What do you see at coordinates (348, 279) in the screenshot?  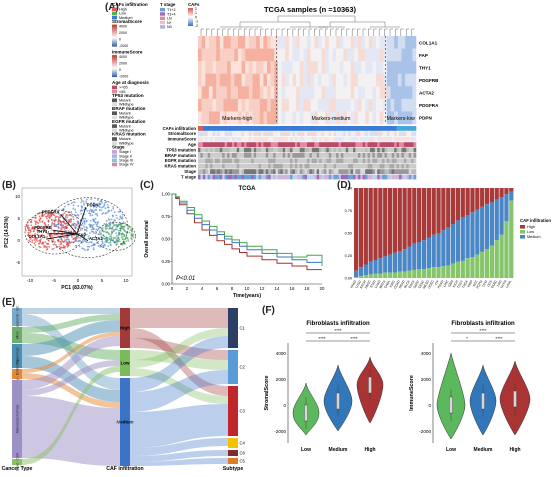 I see `bar-ytick: 0.00` at bounding box center [348, 279].